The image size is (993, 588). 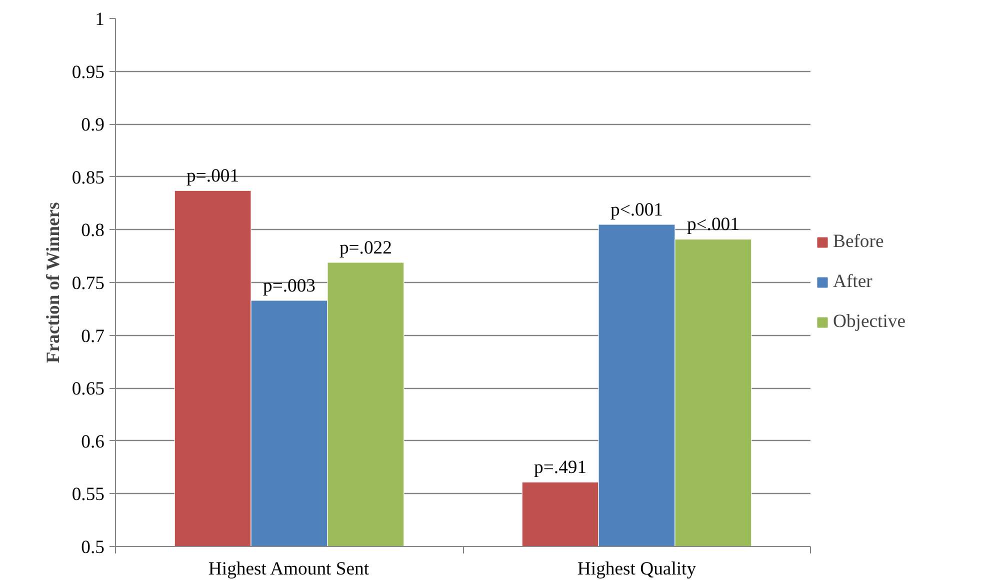 What do you see at coordinates (93, 125) in the screenshot?
I see `y-tick-label: 0.9` at bounding box center [93, 125].